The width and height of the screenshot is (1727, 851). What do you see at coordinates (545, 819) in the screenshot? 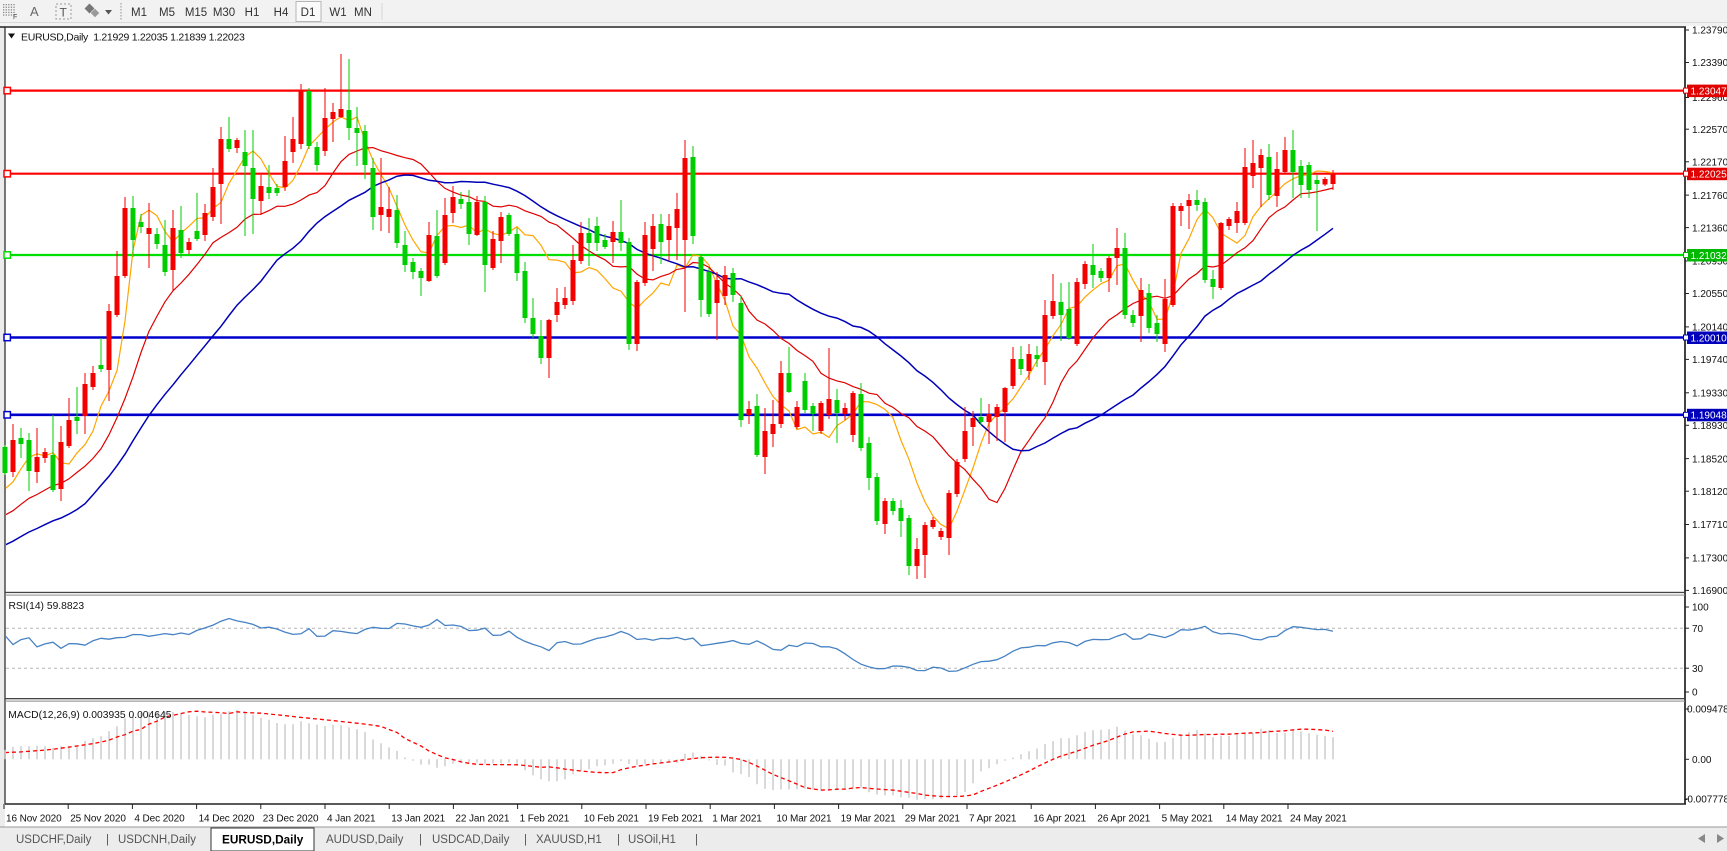
I see `svg-text: 1 Feb 2021` at bounding box center [545, 819].